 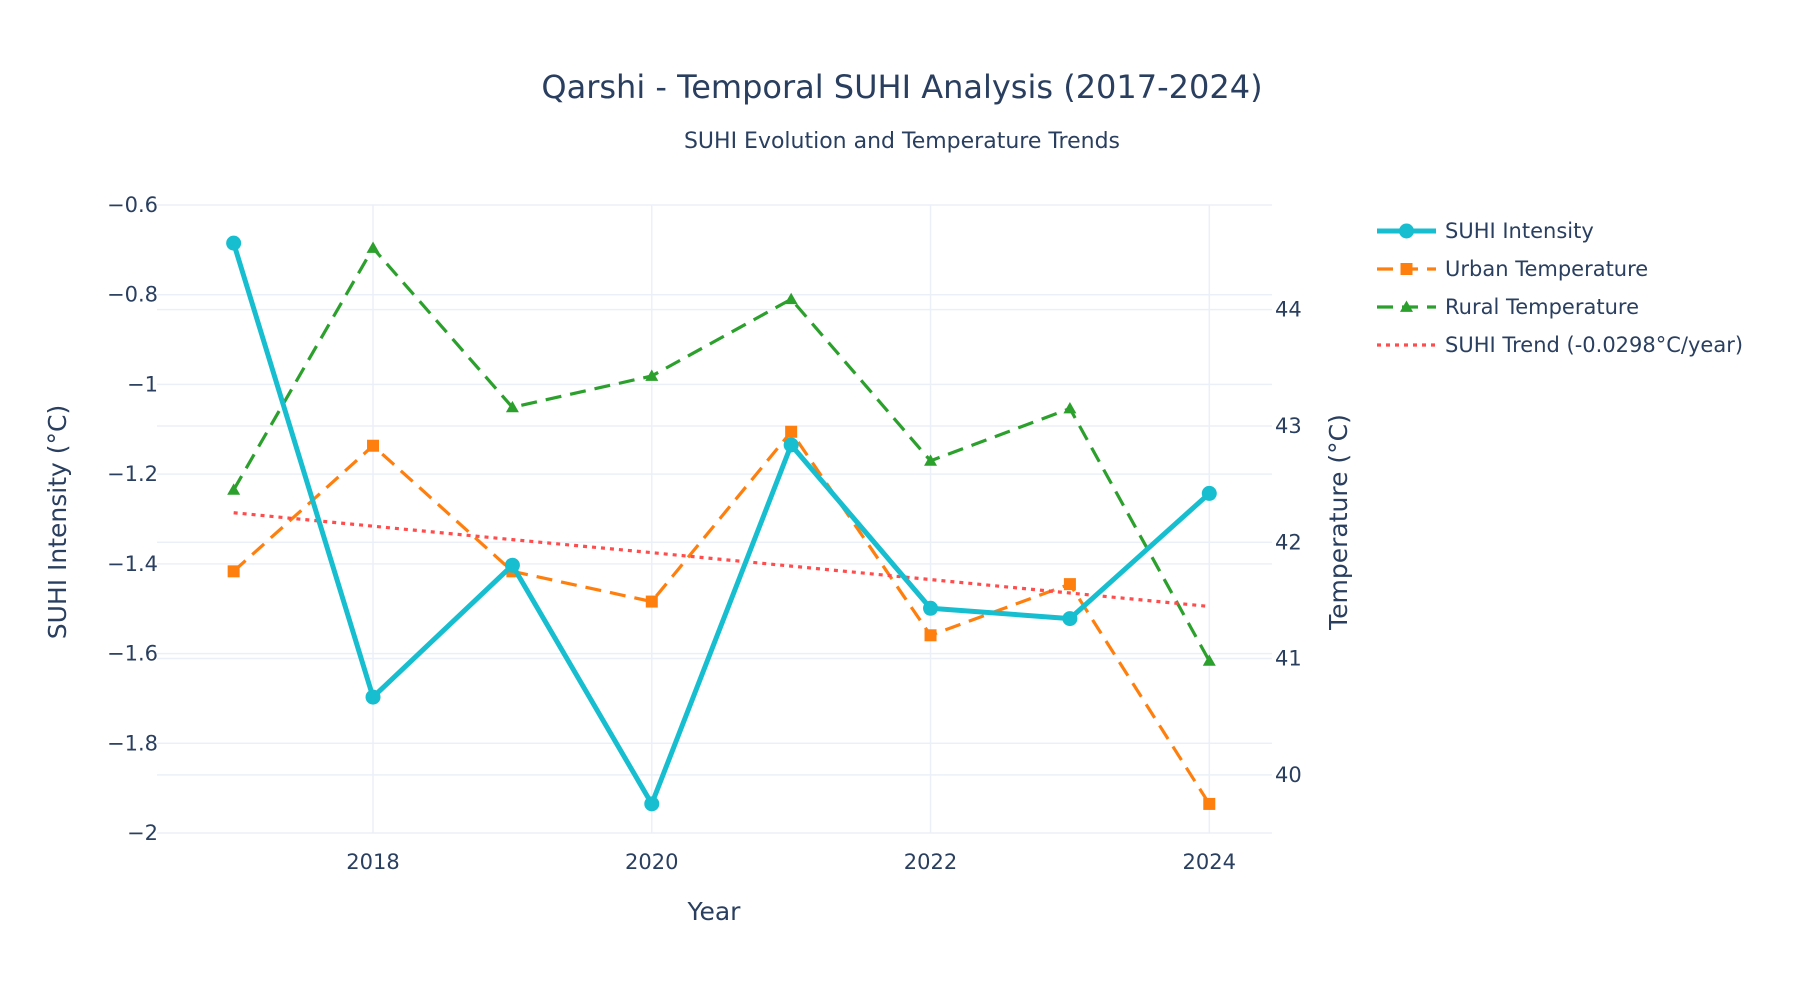 I want to click on x-tick-label: 2018, so click(x=372, y=862).